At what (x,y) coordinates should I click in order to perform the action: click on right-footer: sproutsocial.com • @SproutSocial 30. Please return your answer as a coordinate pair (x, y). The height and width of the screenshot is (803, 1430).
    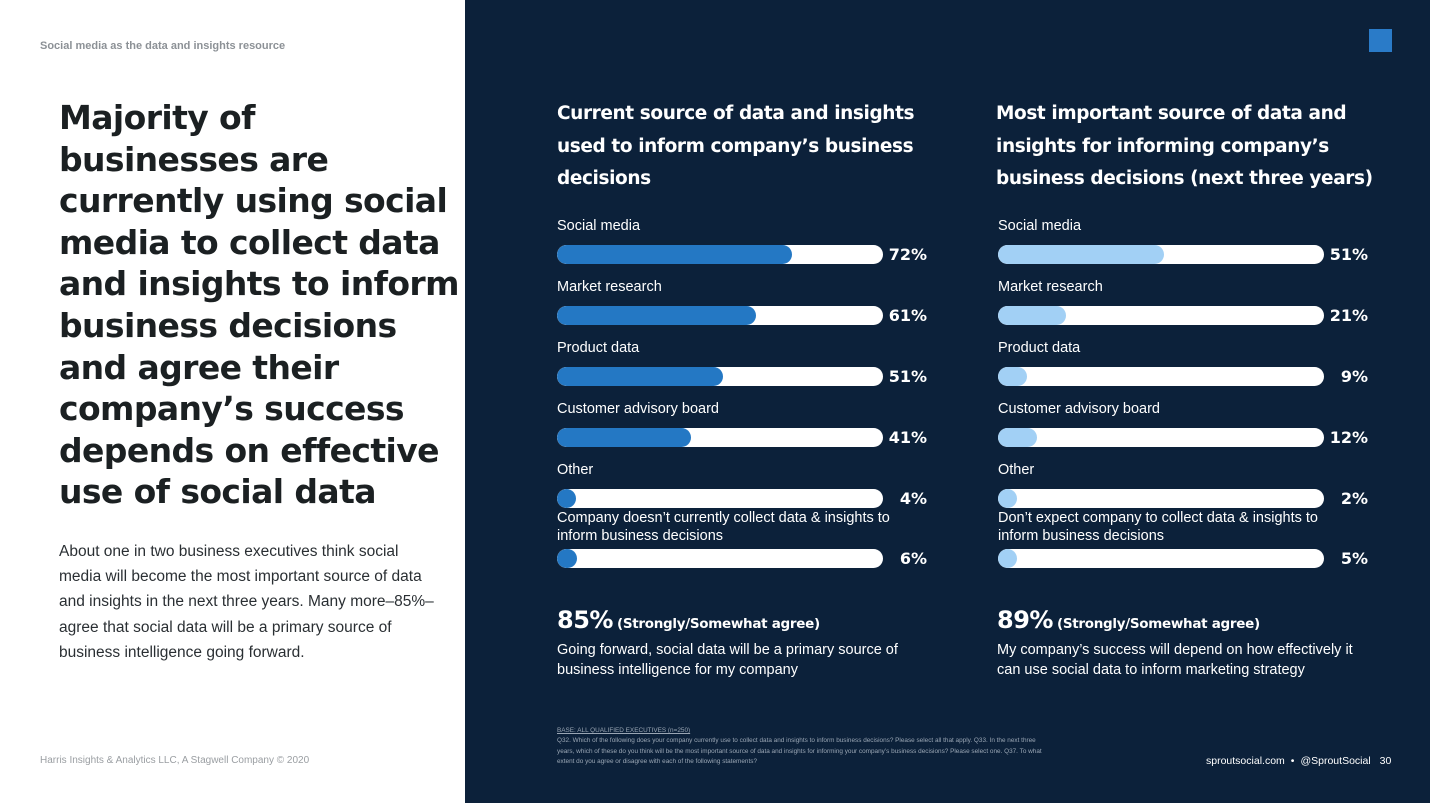
    Looking at the image, I should click on (1298, 761).